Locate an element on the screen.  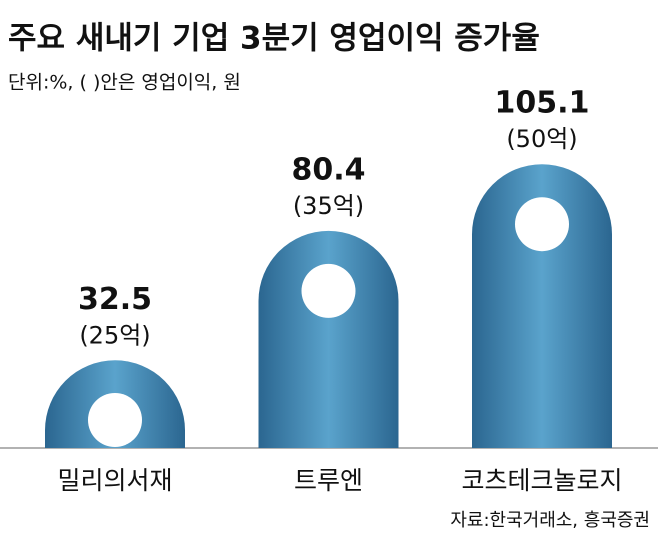
annotation: (50억) is located at coordinates (541, 139).